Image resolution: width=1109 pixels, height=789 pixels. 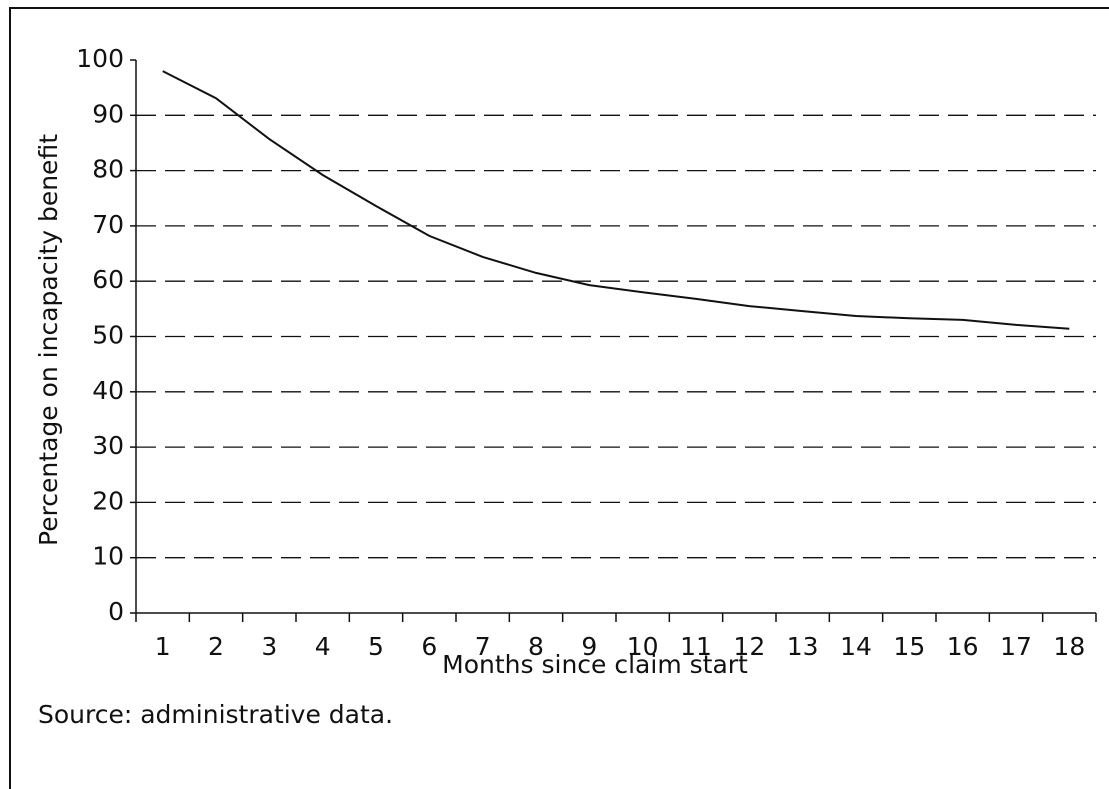 I want to click on x-tick-label: 13, so click(x=803, y=646).